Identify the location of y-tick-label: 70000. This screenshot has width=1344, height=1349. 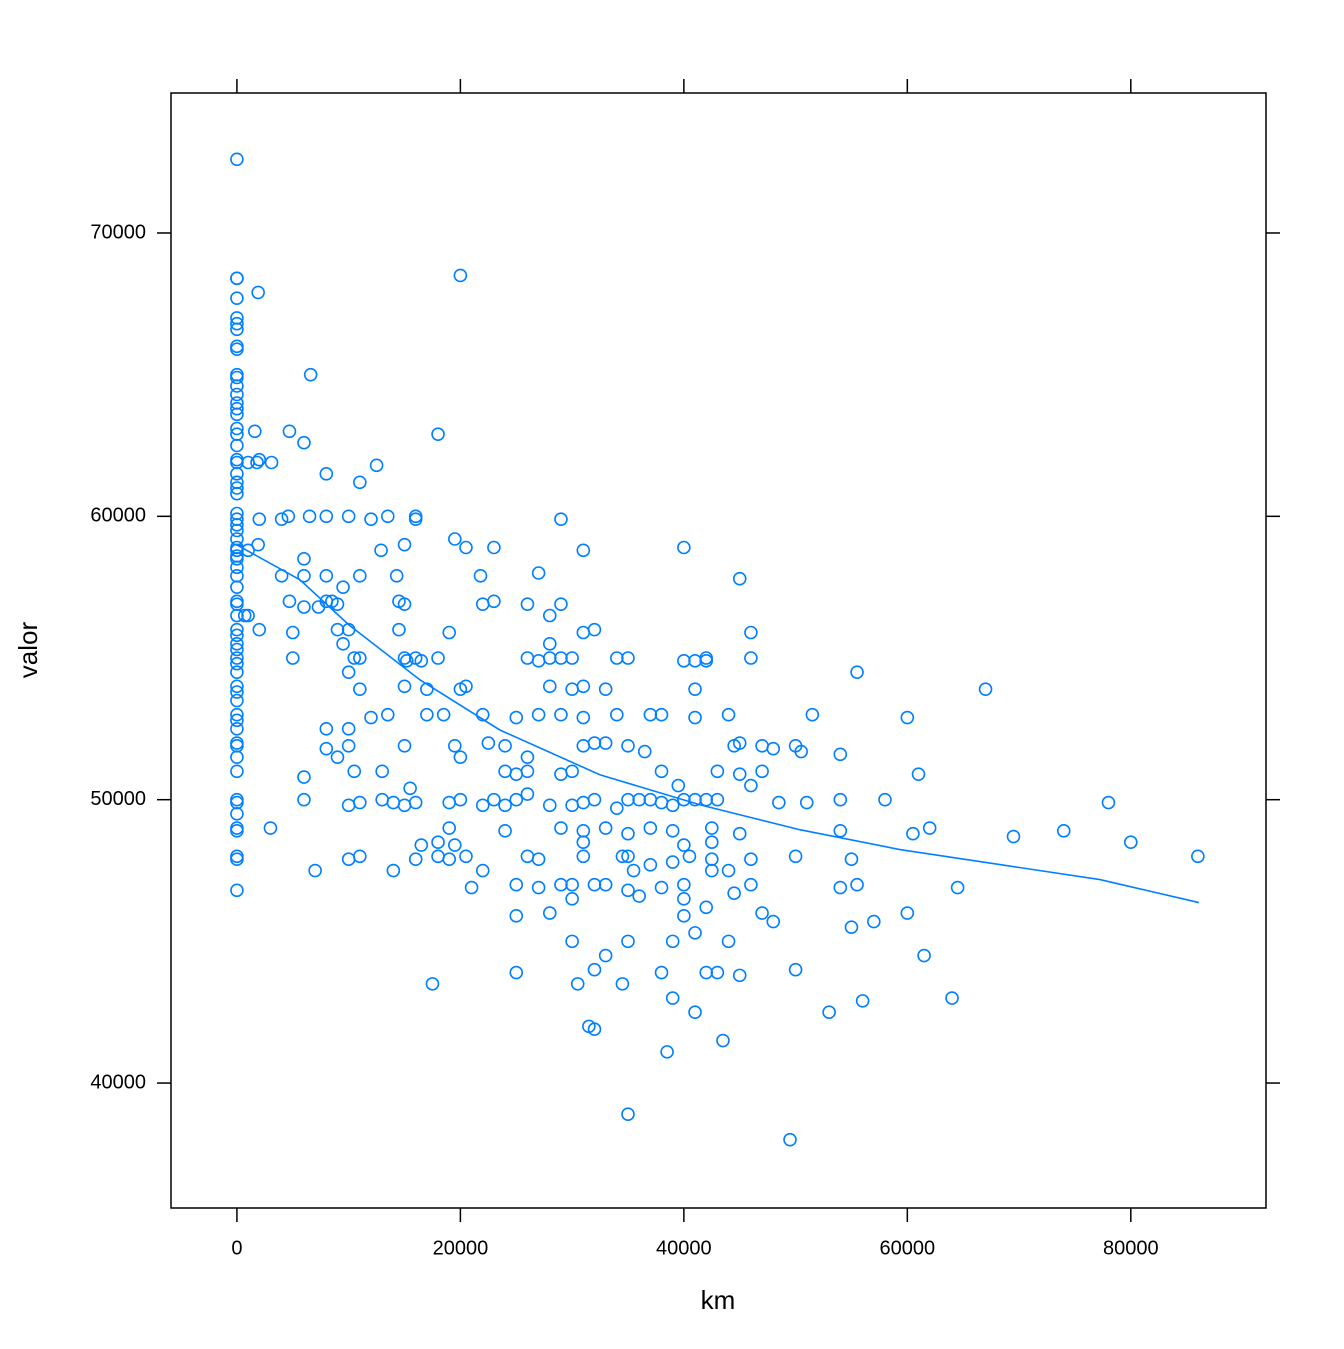
(118, 232).